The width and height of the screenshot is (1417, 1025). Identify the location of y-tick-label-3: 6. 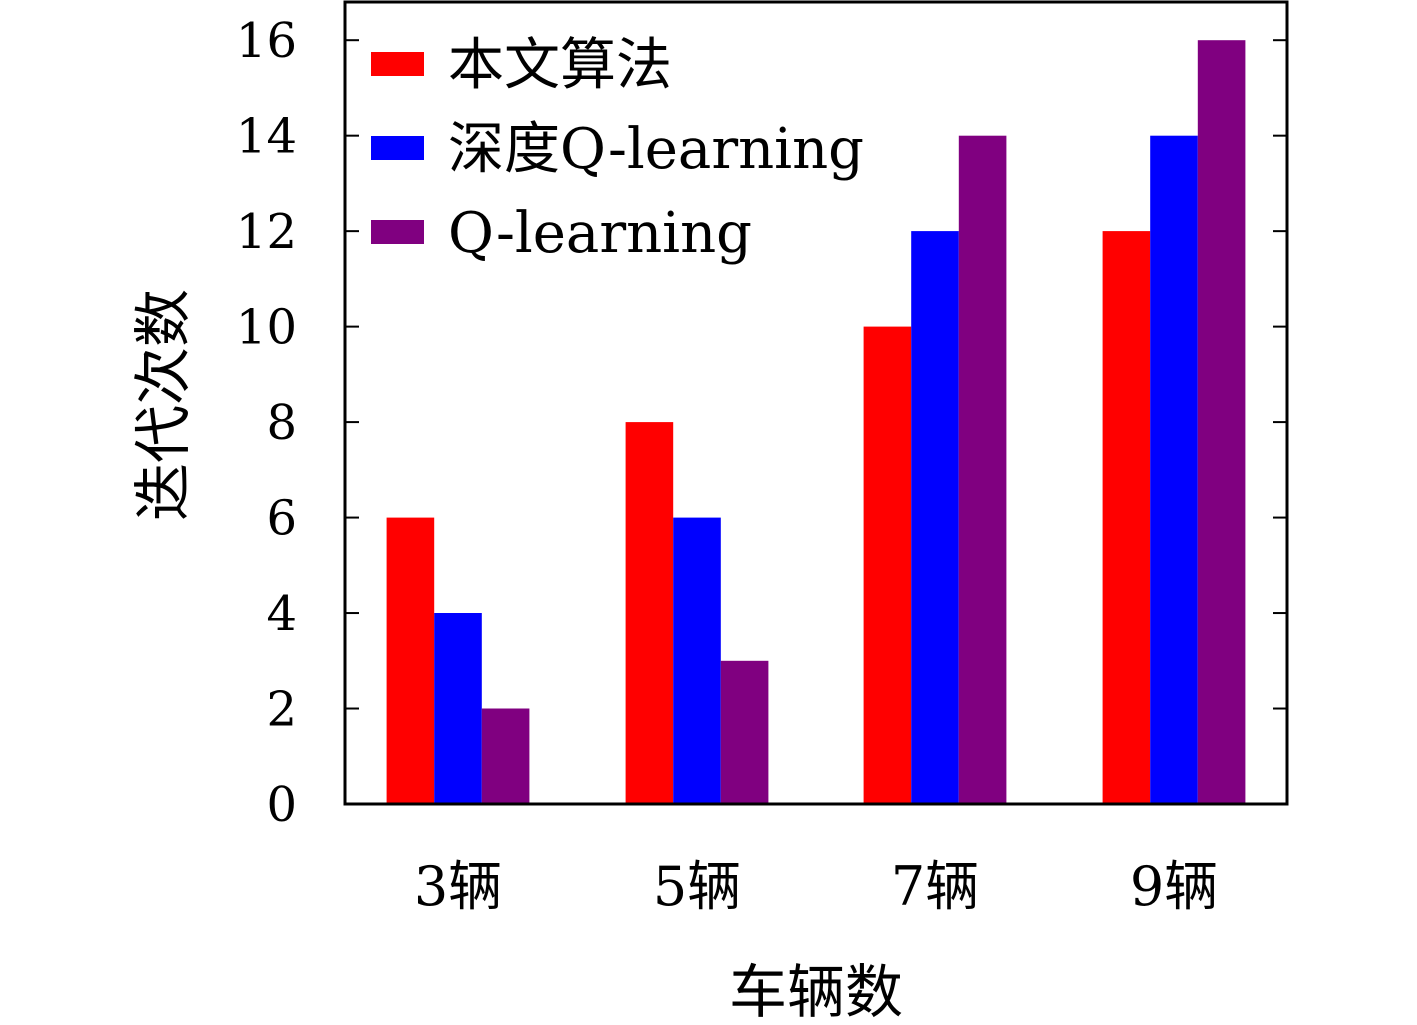
(281, 519).